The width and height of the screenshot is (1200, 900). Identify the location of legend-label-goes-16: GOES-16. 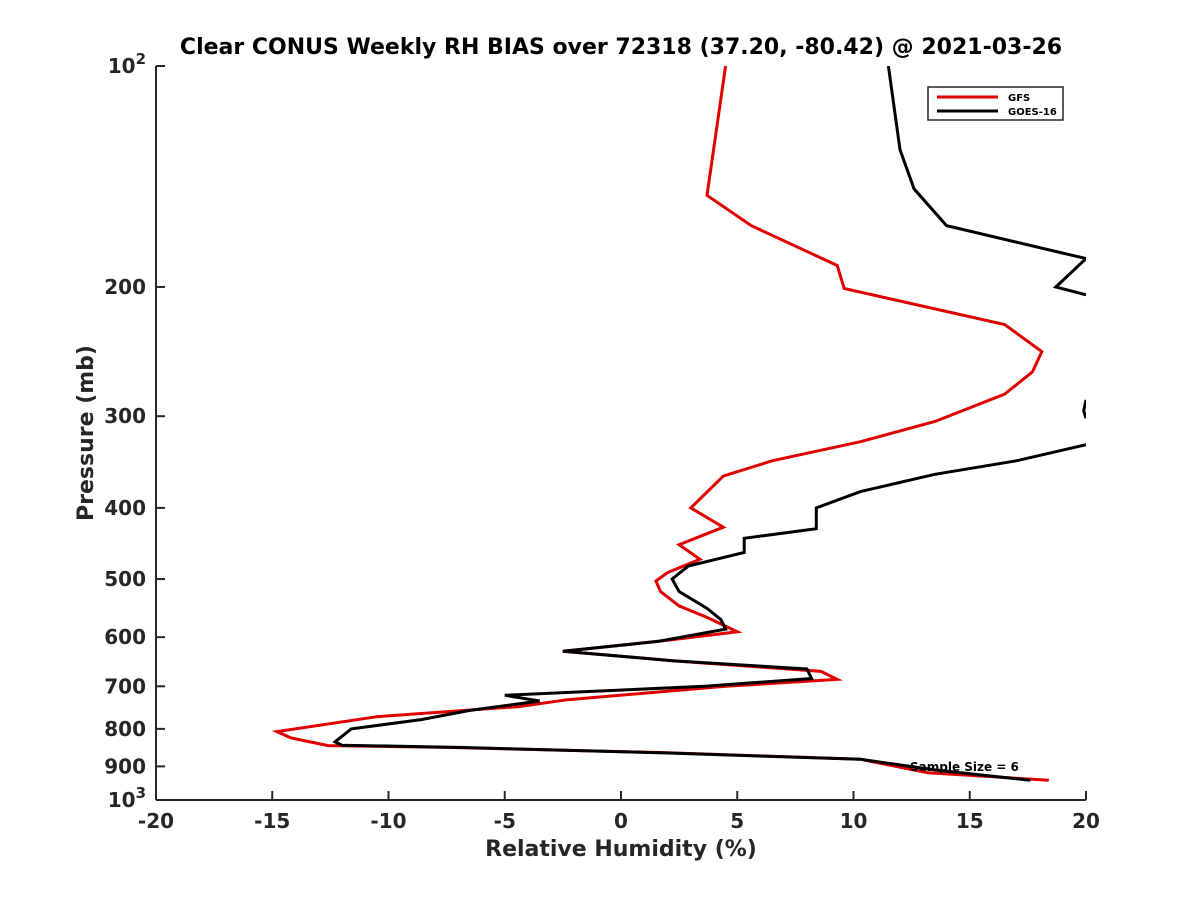
(1032, 112).